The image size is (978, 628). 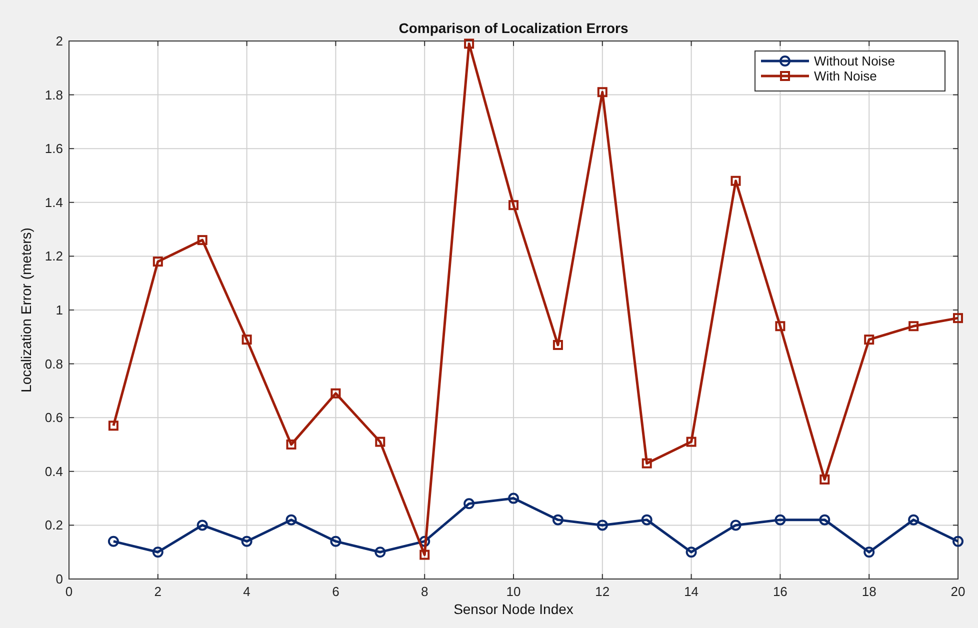 What do you see at coordinates (602, 591) in the screenshot?
I see `x-tick-label: 12` at bounding box center [602, 591].